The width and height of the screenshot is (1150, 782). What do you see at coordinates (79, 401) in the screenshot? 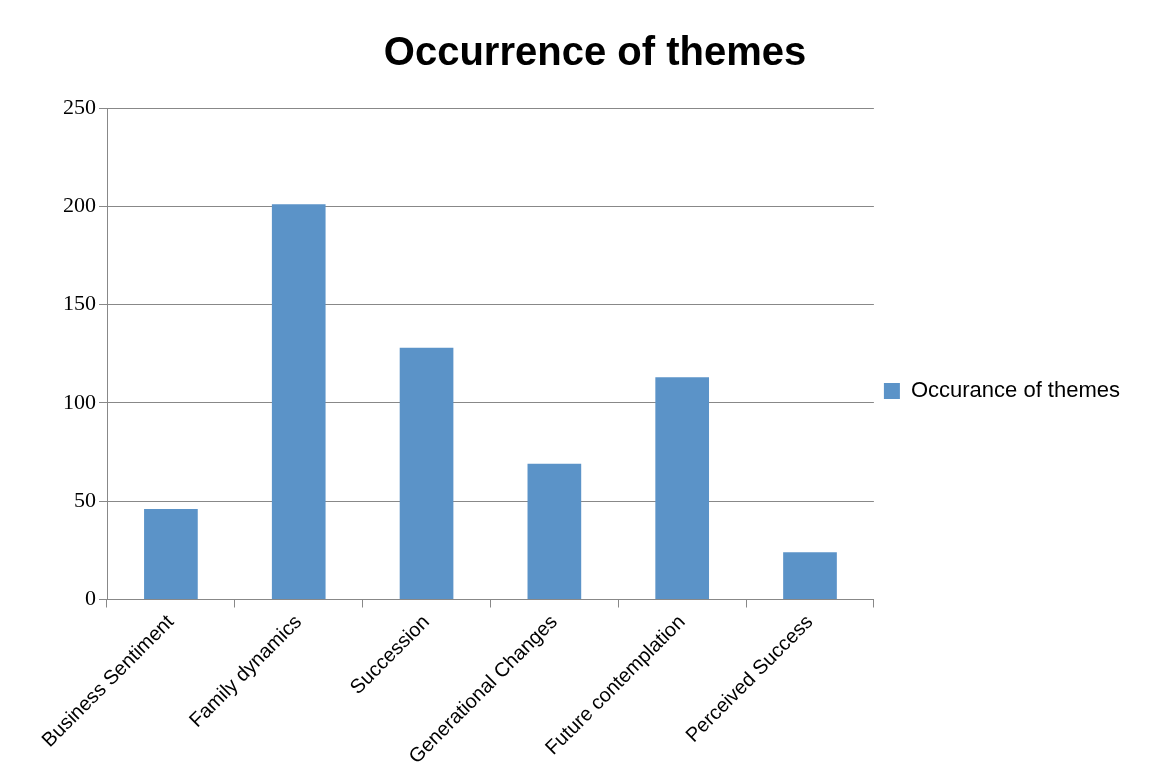
I see `y-tick-label: 100` at bounding box center [79, 401].